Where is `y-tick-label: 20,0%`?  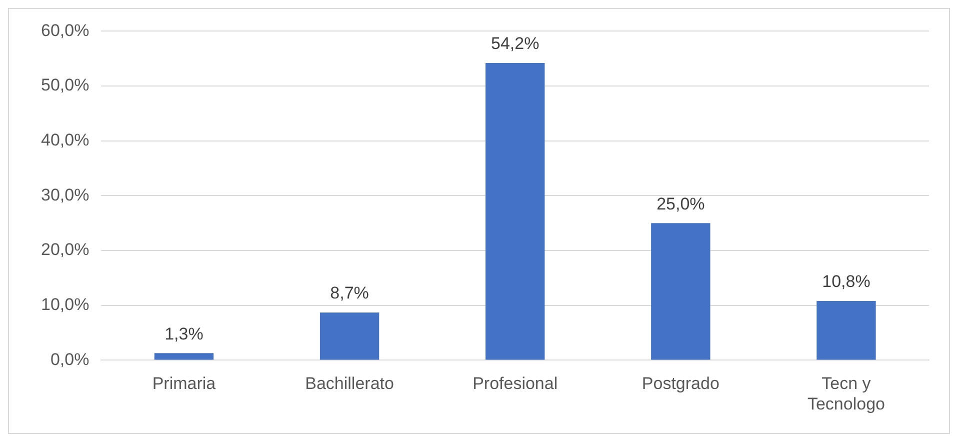
y-tick-label: 20,0% is located at coordinates (65, 250).